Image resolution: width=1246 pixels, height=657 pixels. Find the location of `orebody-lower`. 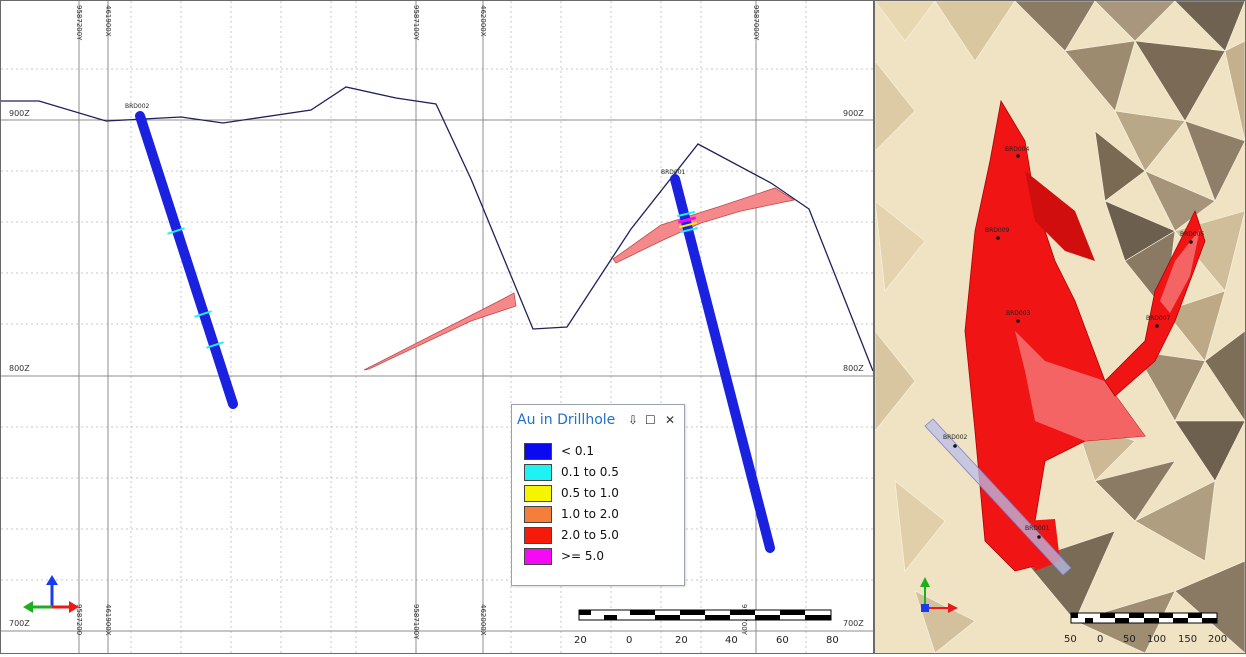

orebody-lower is located at coordinates (440, 331).